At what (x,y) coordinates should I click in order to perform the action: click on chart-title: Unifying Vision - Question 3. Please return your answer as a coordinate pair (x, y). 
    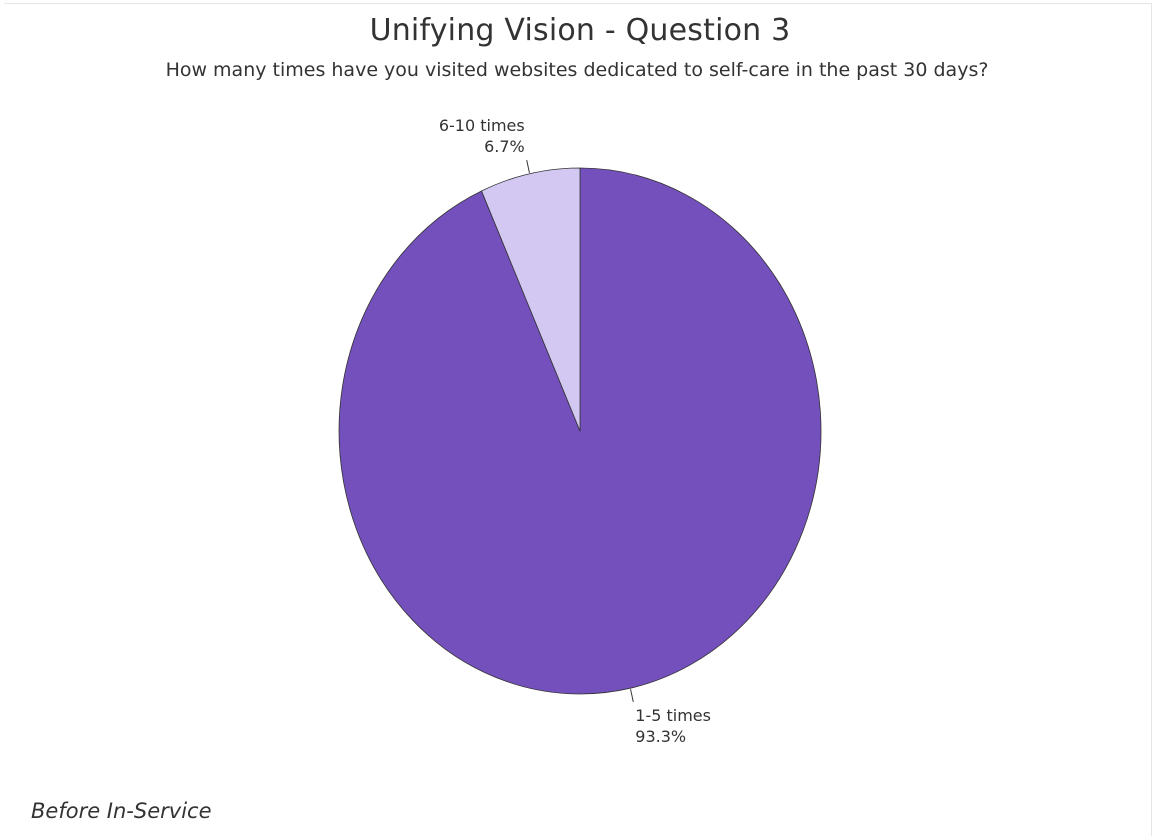
    Looking at the image, I should click on (580, 30).